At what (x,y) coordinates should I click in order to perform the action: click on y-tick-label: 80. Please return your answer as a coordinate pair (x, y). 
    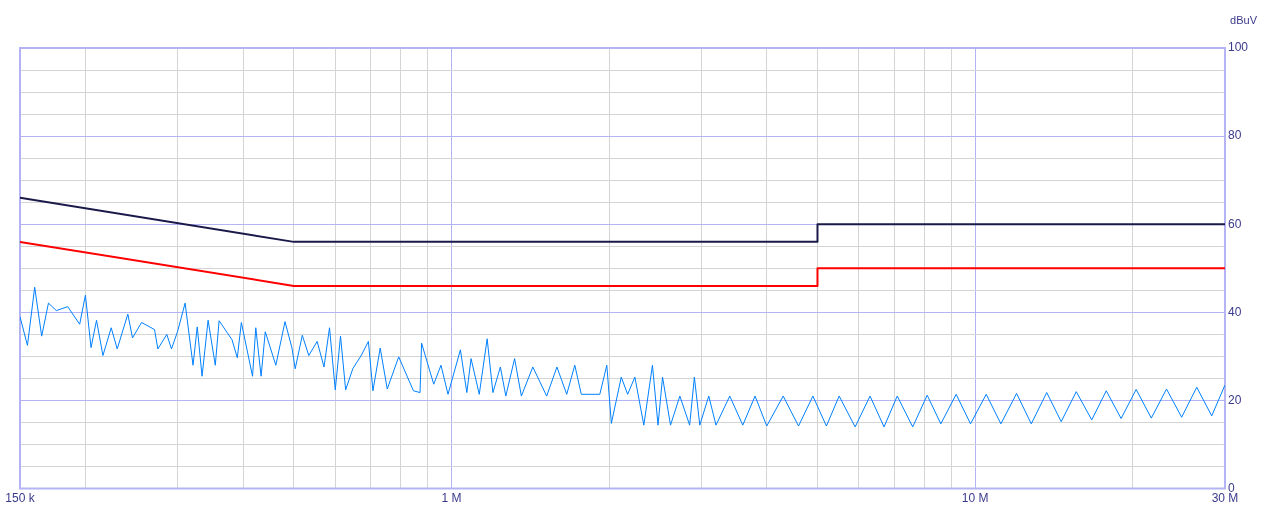
    Looking at the image, I should click on (1234, 135).